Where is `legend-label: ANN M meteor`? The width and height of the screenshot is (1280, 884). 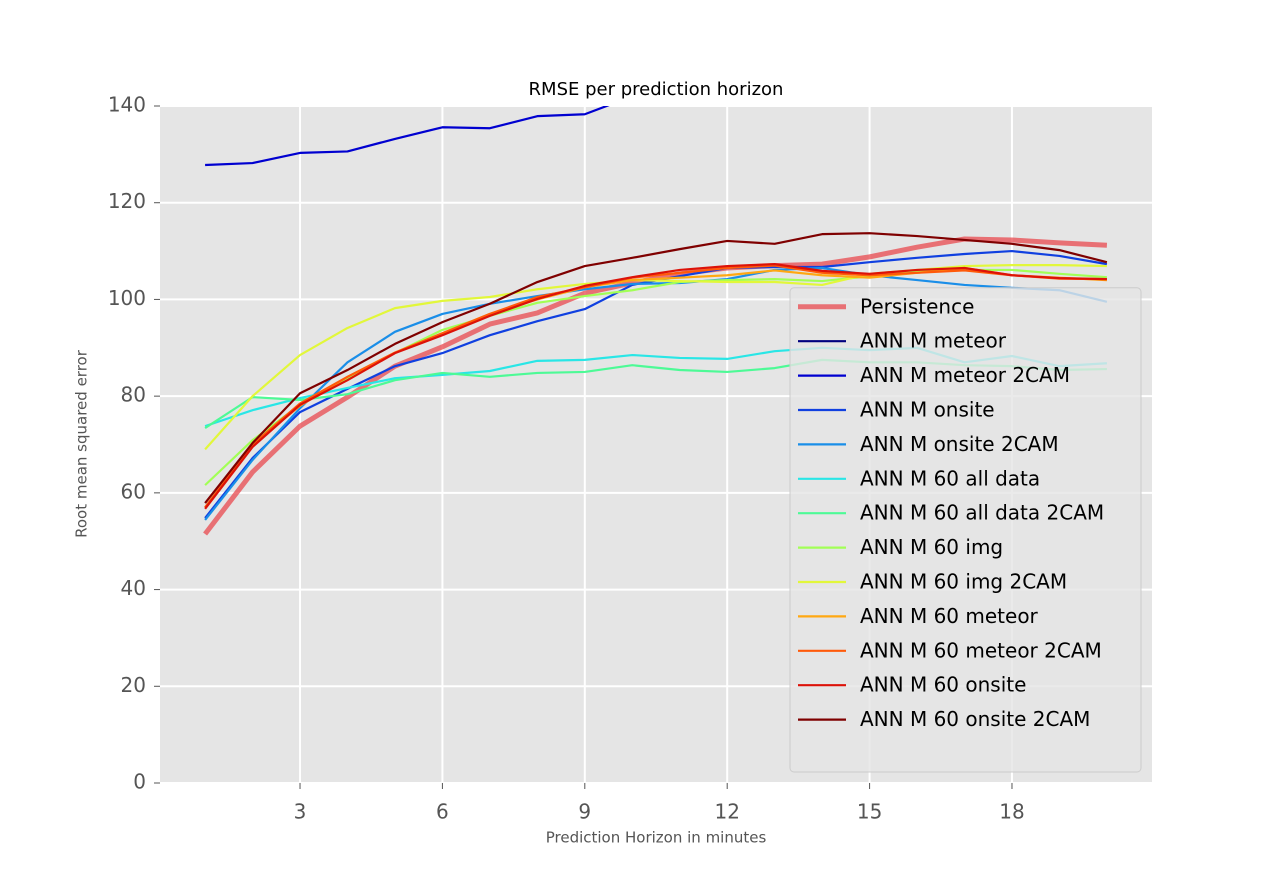
legend-label: ANN M meteor is located at coordinates (933, 341).